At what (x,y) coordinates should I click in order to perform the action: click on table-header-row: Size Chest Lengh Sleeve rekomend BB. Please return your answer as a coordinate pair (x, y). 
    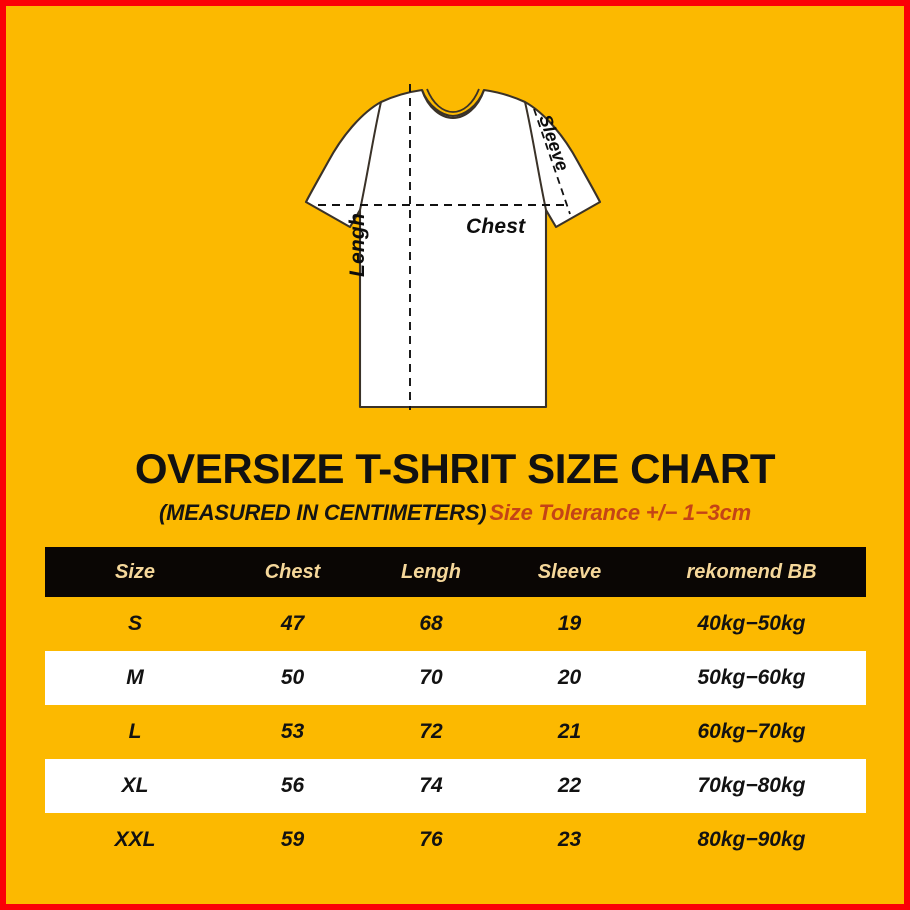
    Looking at the image, I should click on (455, 572).